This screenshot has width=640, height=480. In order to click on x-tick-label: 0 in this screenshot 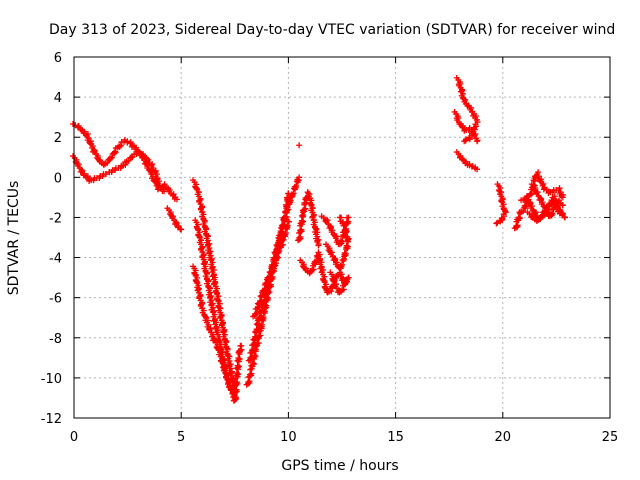, I will do `click(74, 437)`.